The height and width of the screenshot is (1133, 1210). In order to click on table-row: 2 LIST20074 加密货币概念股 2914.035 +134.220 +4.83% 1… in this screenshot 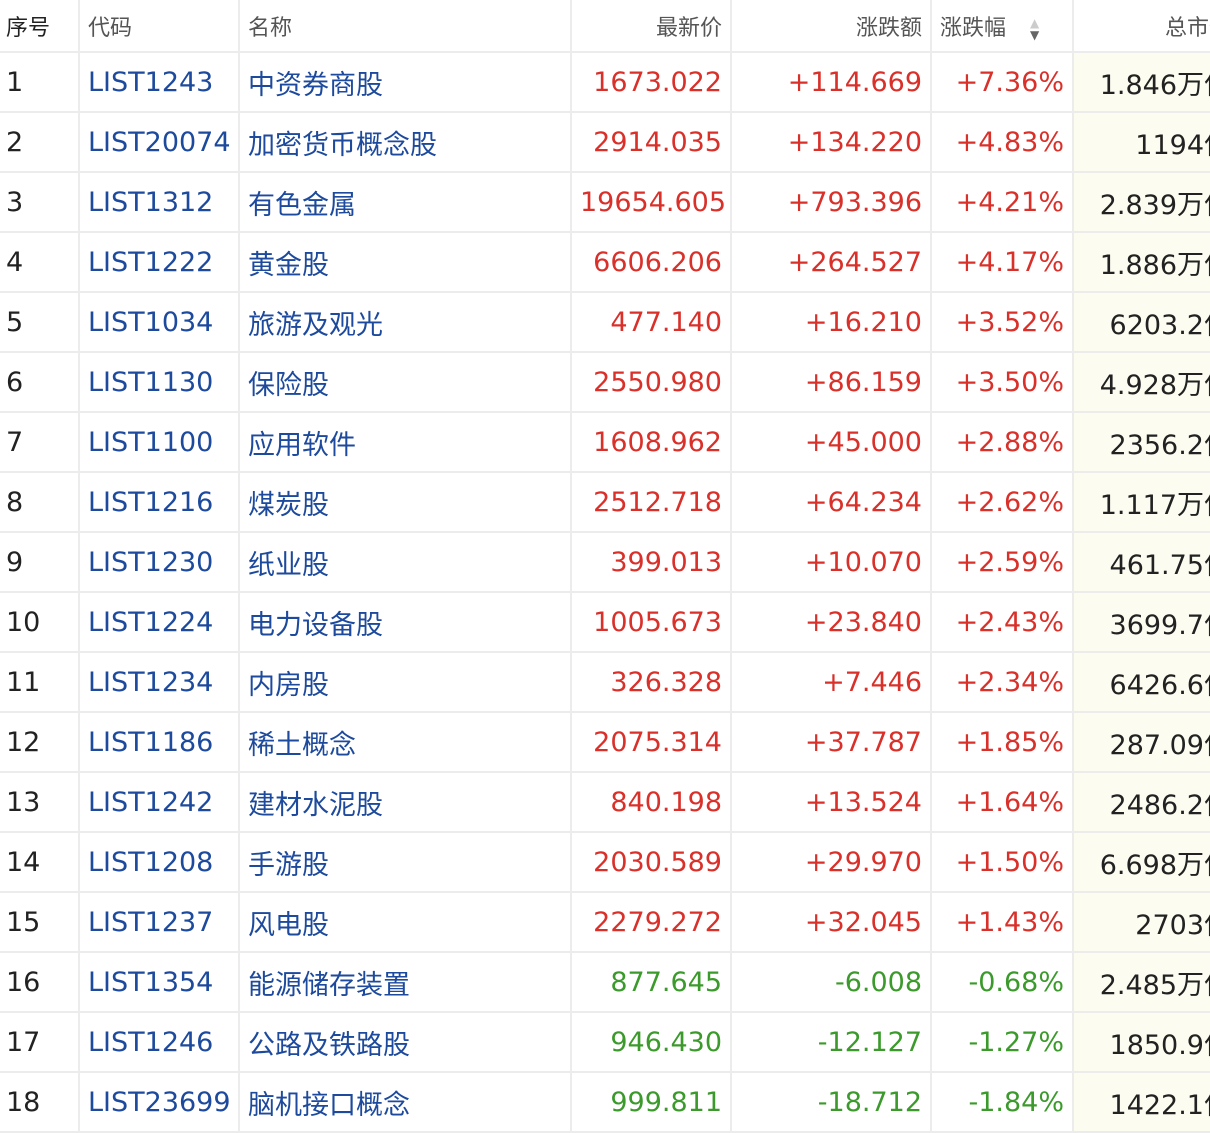, I will do `click(605, 142)`.